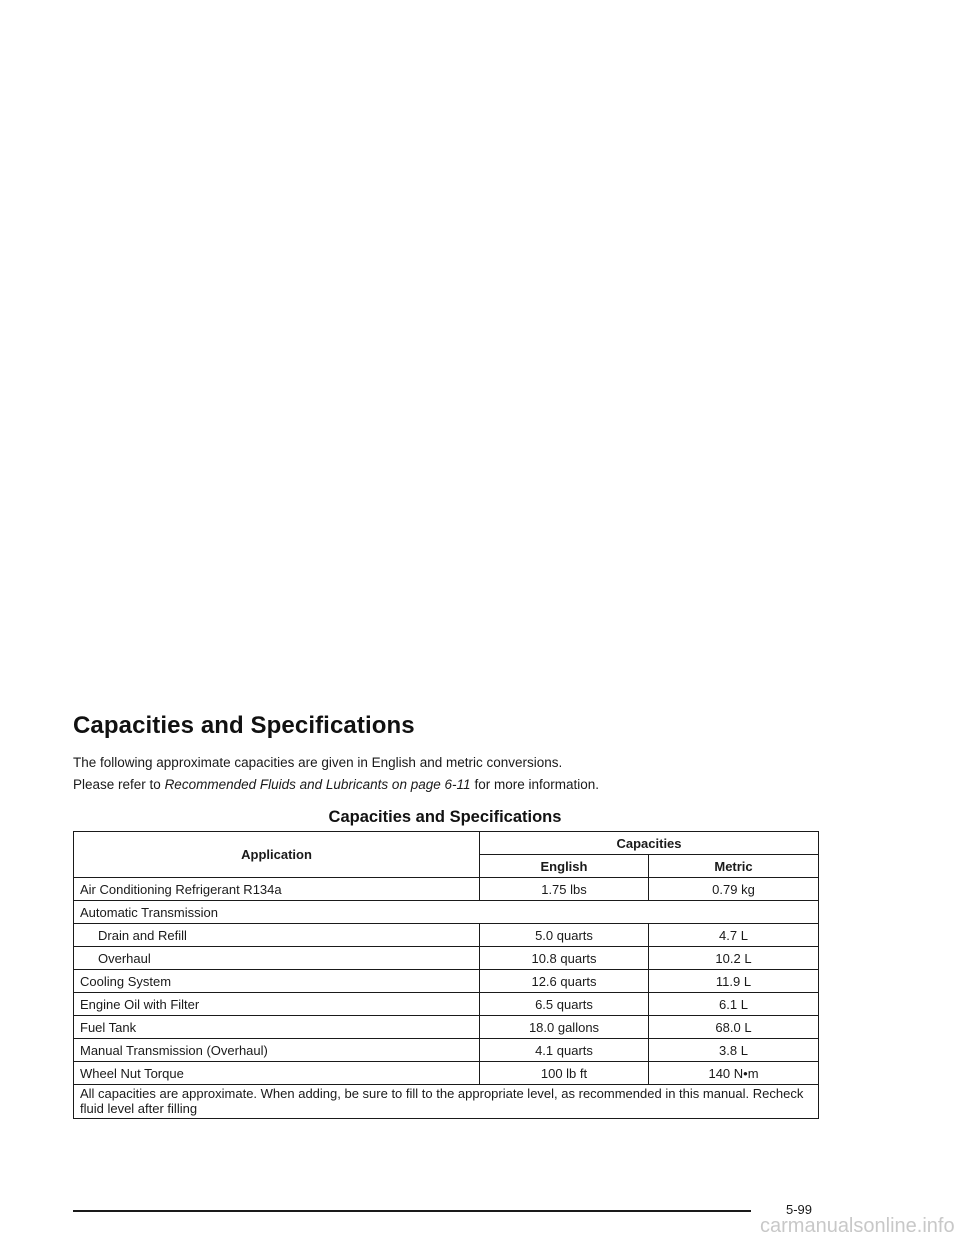  What do you see at coordinates (564, 935) in the screenshot?
I see `cell-english: 5.0 quarts` at bounding box center [564, 935].